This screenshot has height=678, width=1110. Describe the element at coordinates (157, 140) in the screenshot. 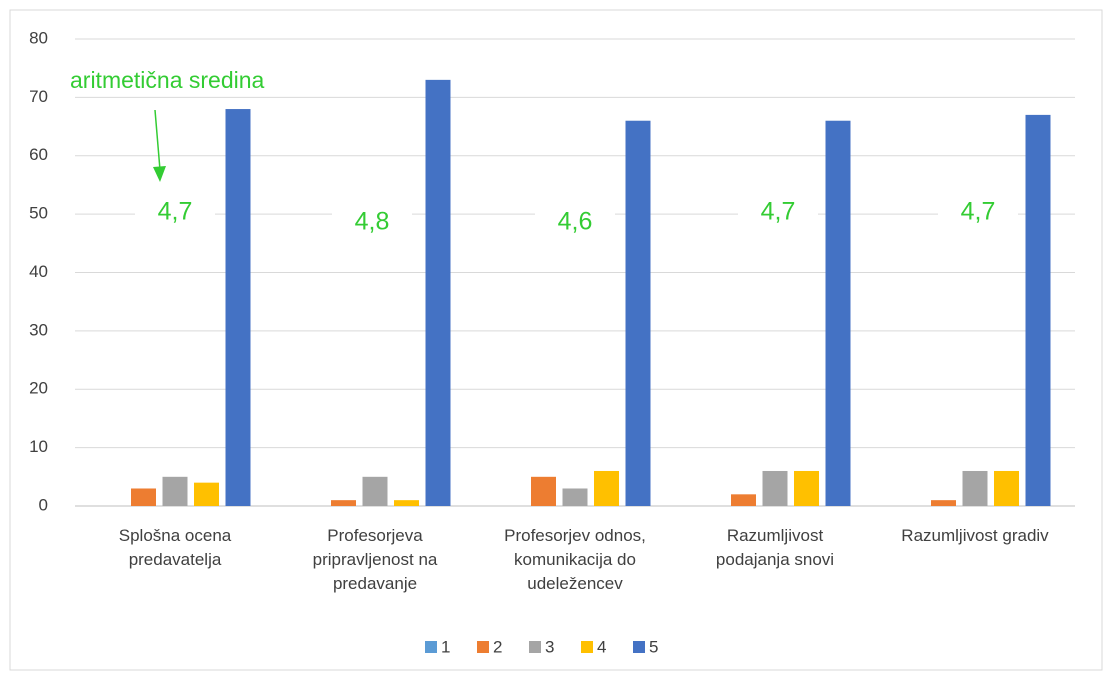

I see `annotation-arrow` at that location.